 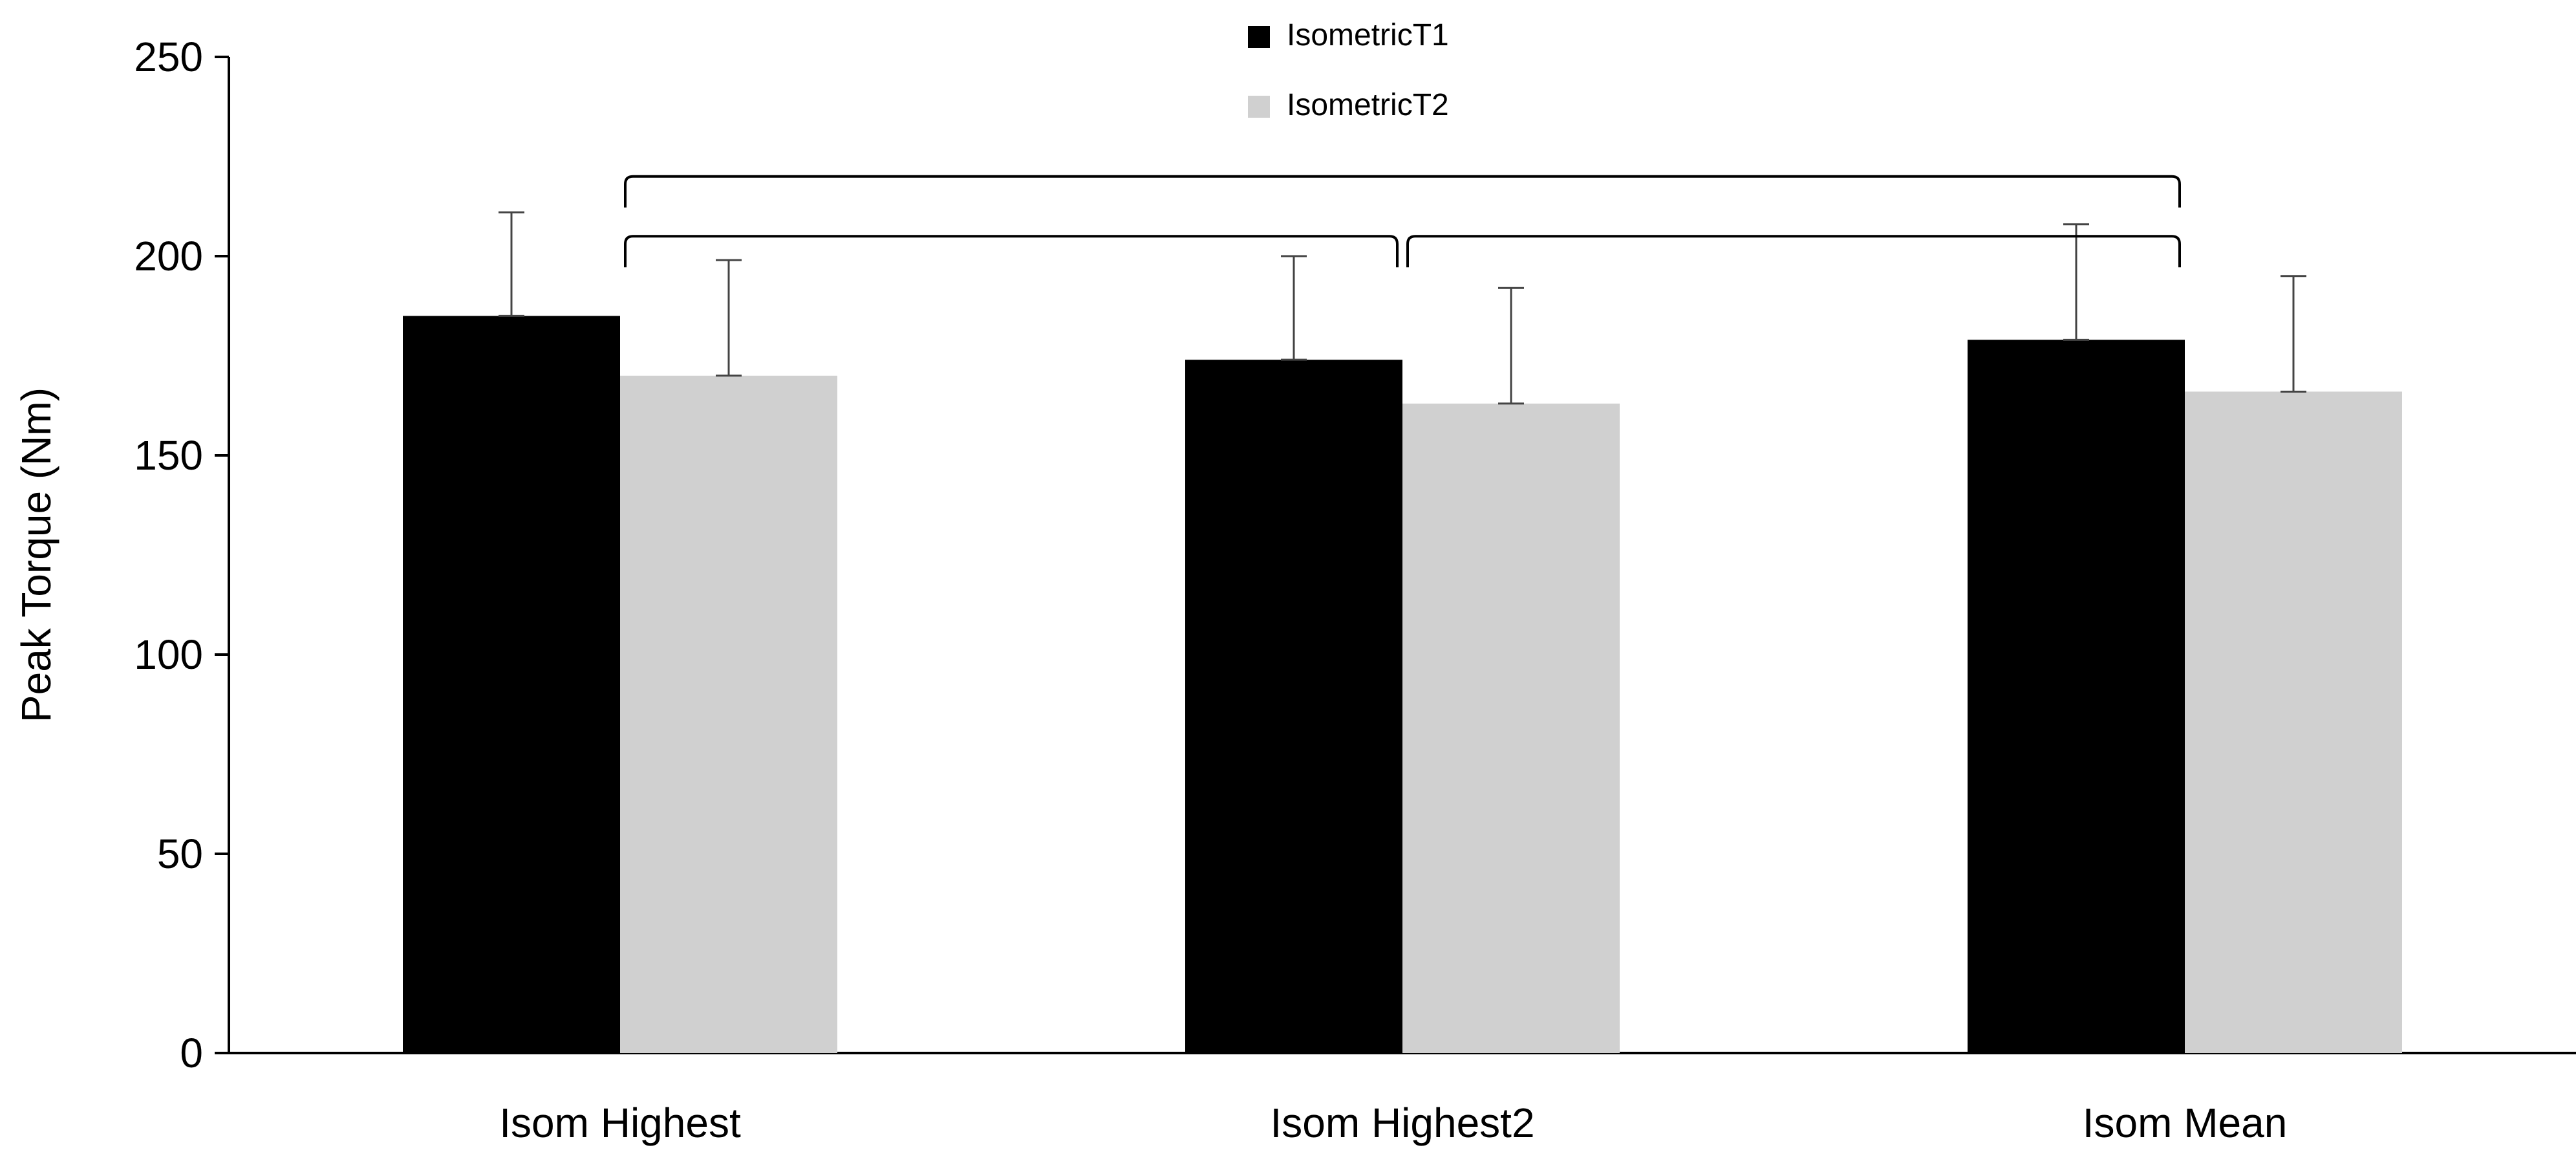 What do you see at coordinates (1402, 221) in the screenshot?
I see `significance-brackets` at bounding box center [1402, 221].